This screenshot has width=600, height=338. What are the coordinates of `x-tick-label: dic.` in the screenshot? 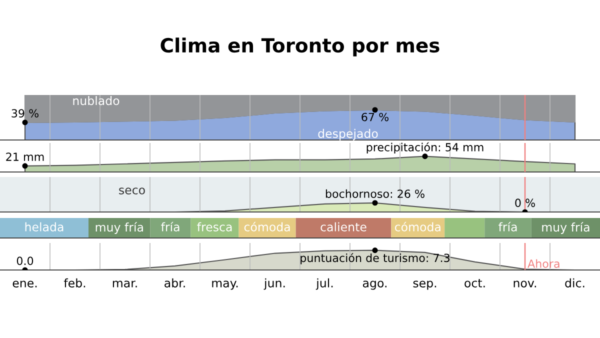 It's located at (574, 283).